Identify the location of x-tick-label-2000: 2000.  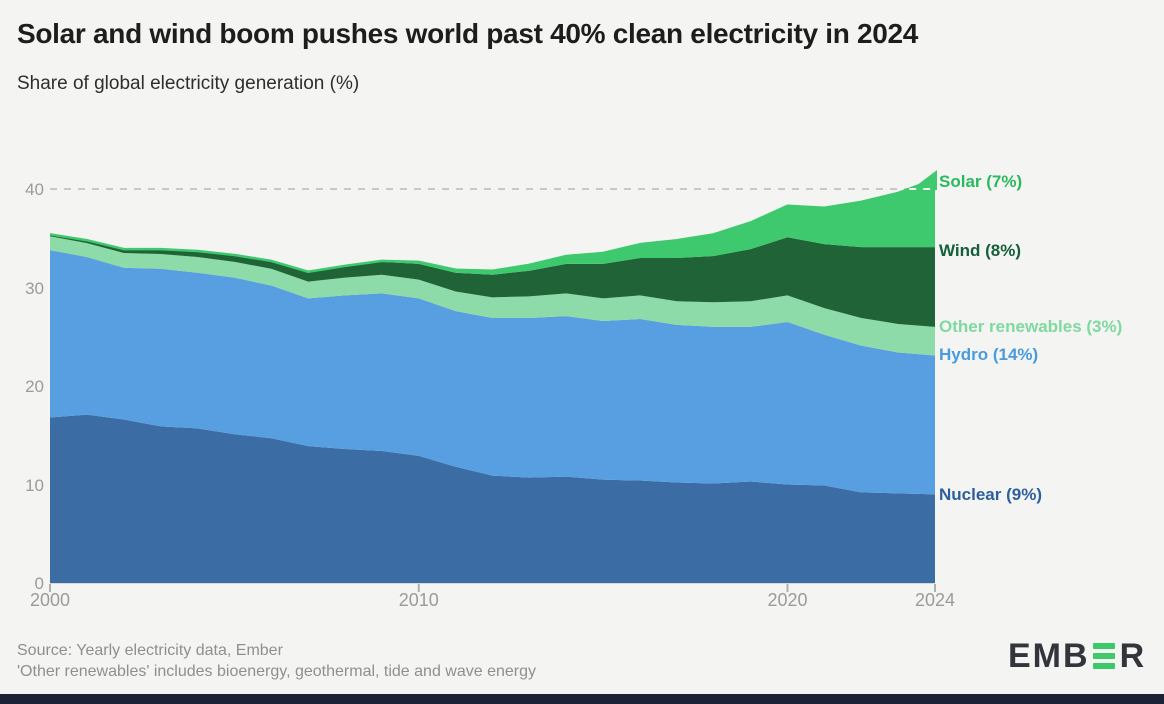
(50, 600).